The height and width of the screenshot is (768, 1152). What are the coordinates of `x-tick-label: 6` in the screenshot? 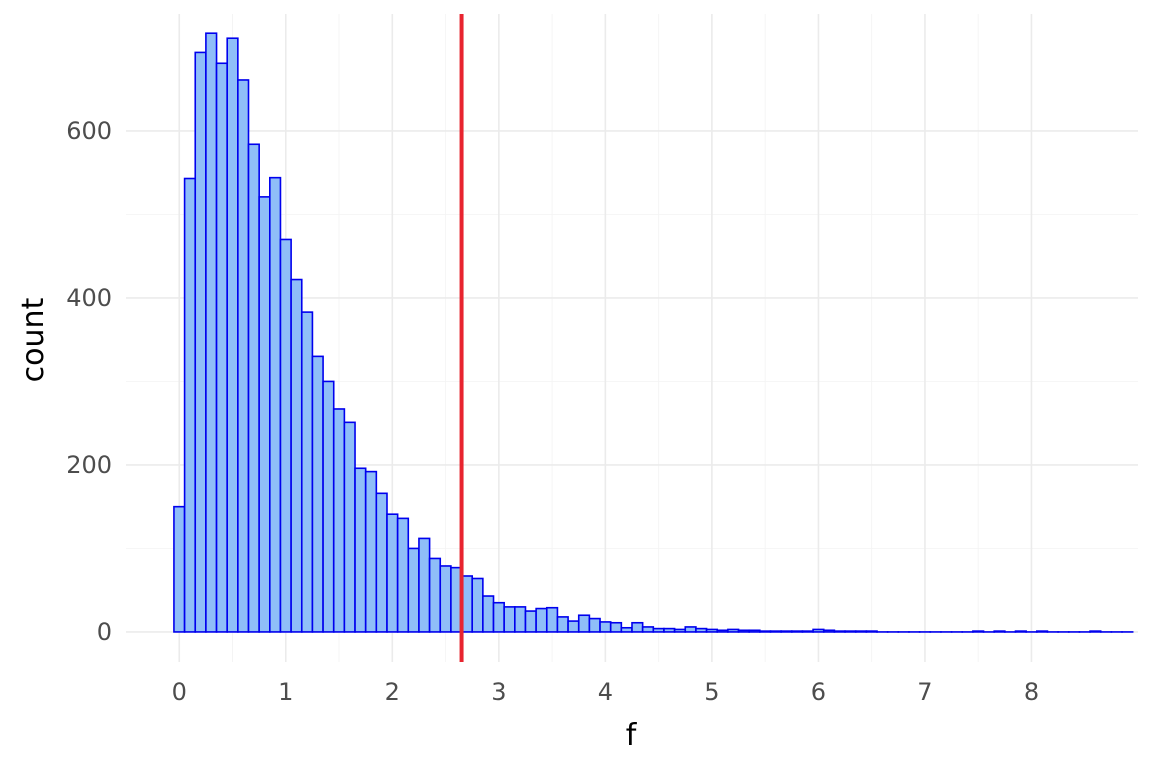 It's located at (818, 692).